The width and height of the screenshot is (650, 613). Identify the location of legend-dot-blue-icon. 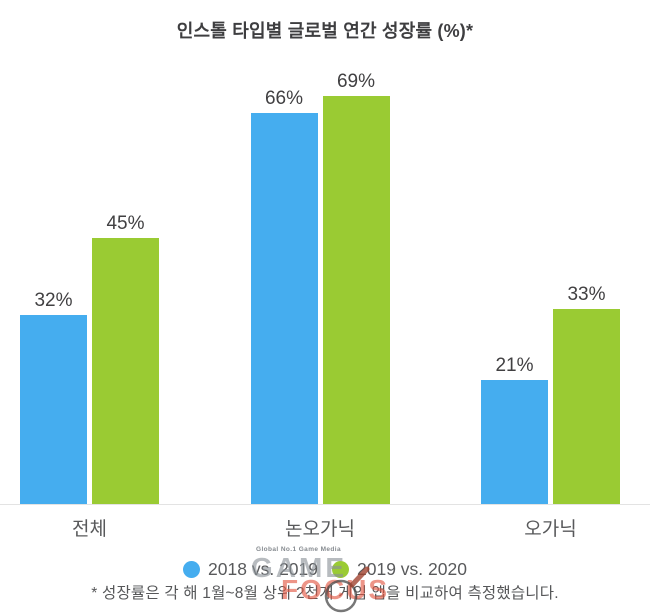
(192, 569).